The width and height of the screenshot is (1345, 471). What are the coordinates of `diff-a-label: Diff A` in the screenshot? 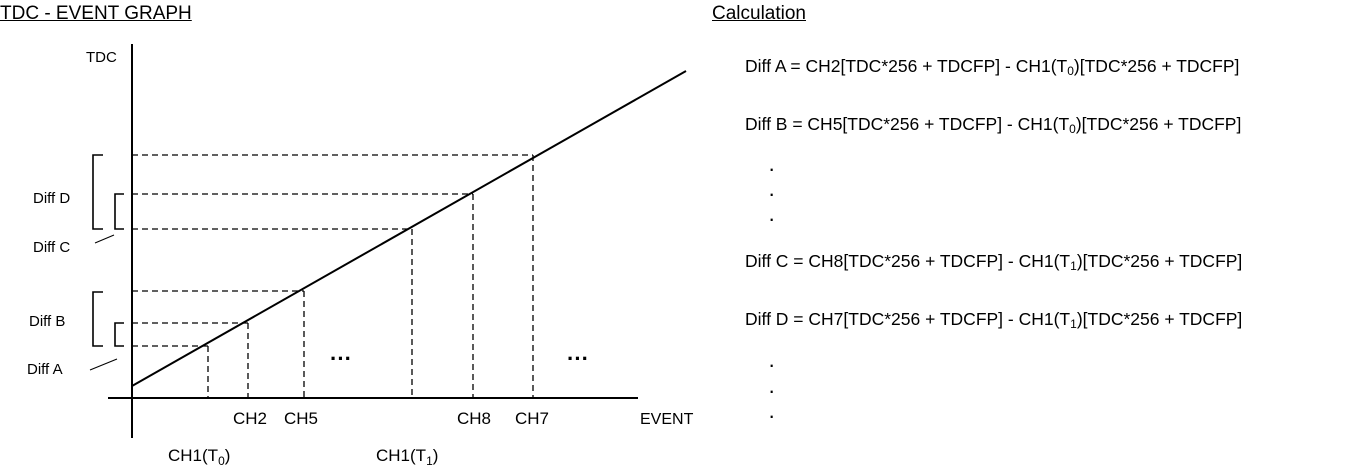 It's located at (45, 369).